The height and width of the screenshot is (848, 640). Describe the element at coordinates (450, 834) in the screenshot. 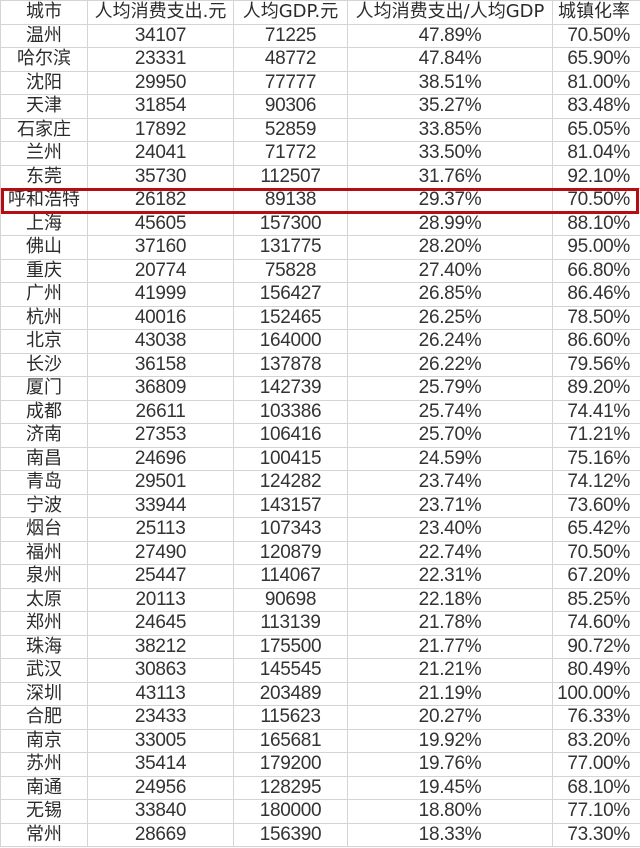

I see `cell-ratio: 18.33%` at that location.